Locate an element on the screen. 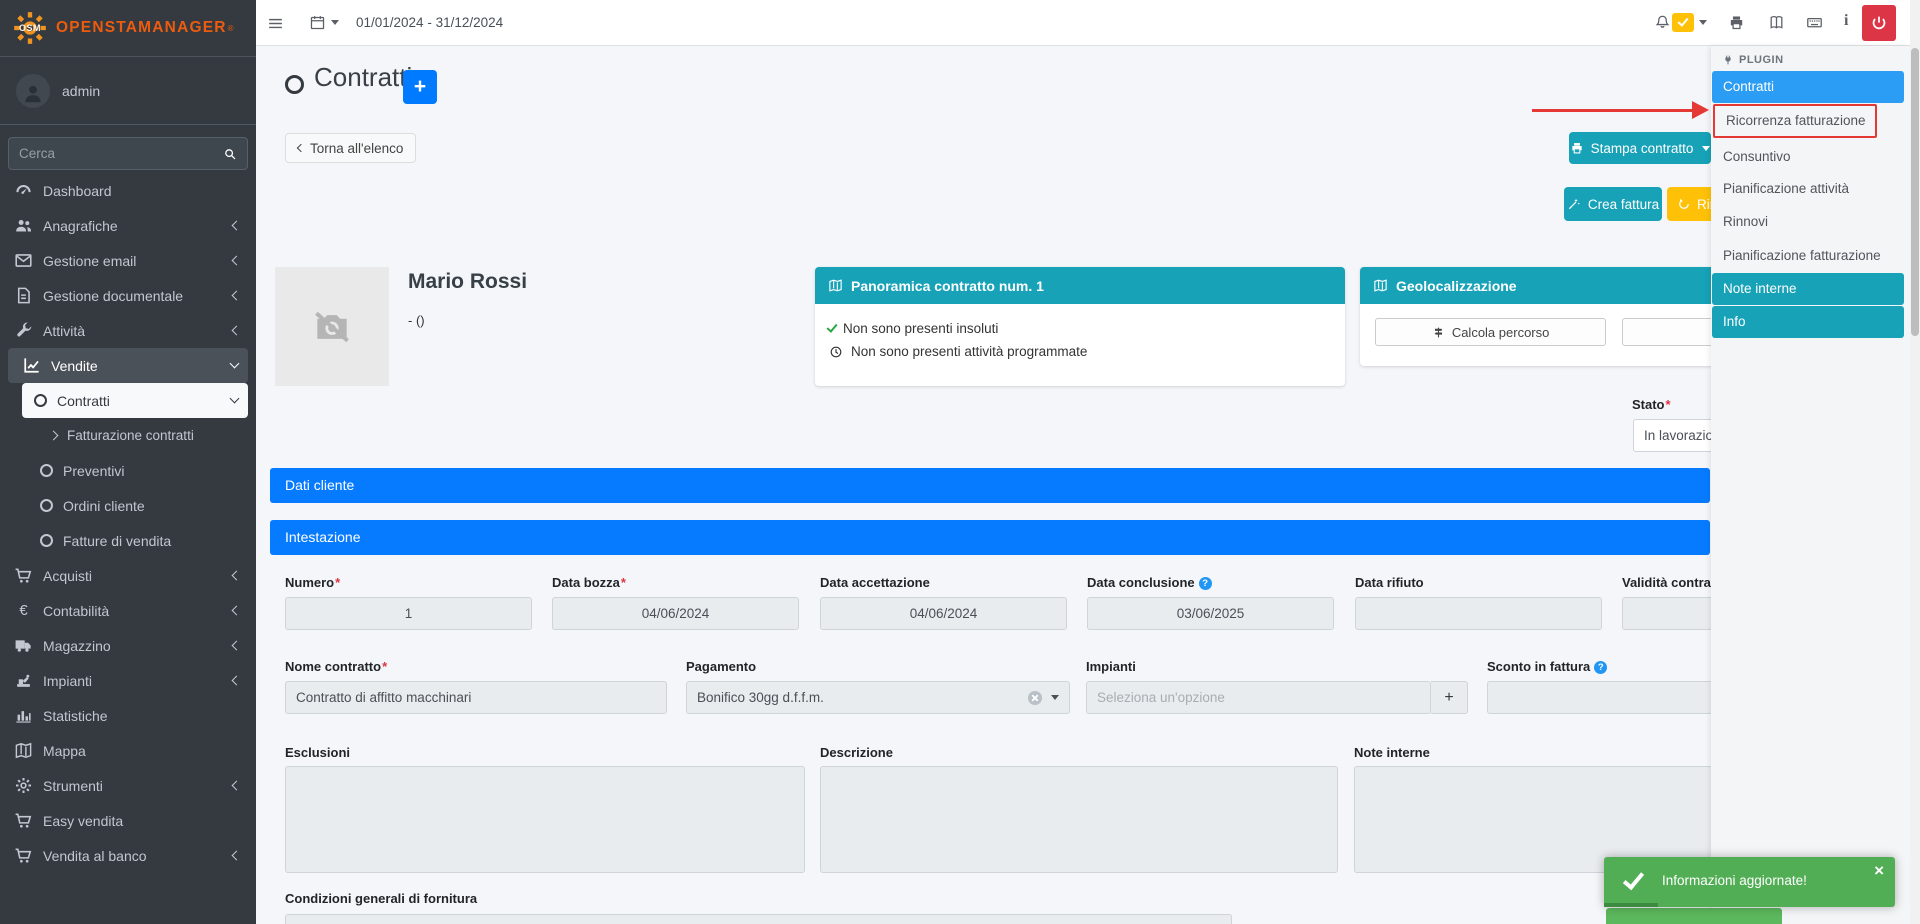 The width and height of the screenshot is (1920, 924). sidebar-item-vendita-al-banco: Vendita al banco is located at coordinates (128, 855).